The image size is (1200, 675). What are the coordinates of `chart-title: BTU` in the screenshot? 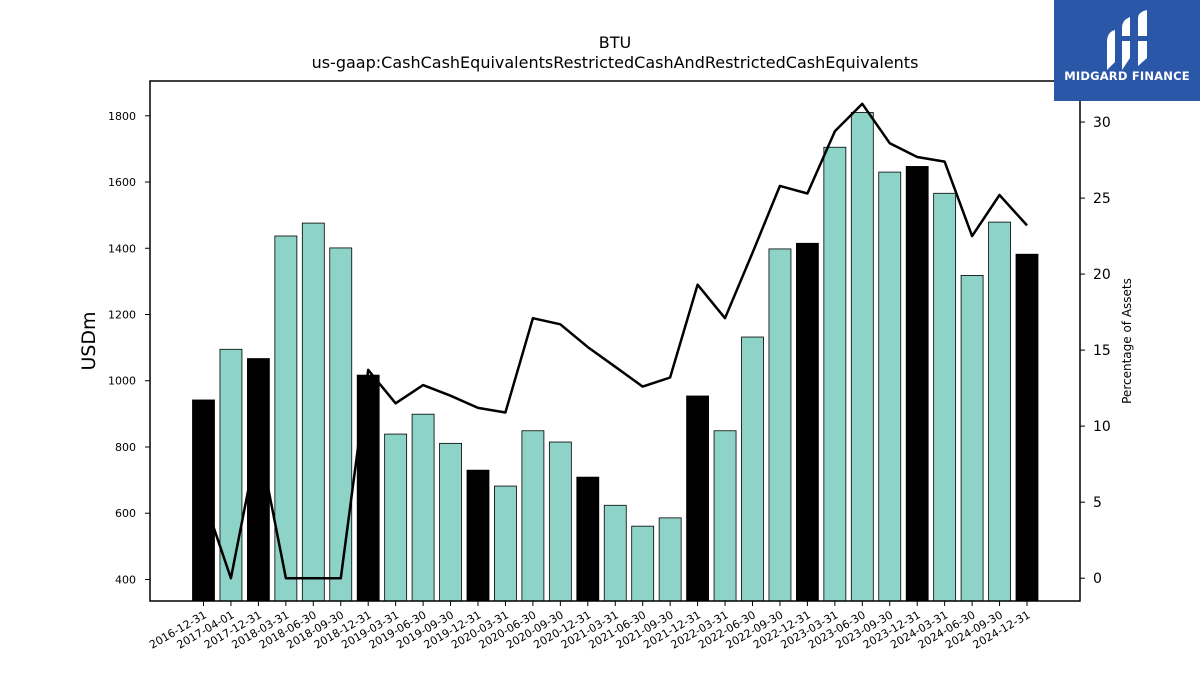 It's located at (615, 42).